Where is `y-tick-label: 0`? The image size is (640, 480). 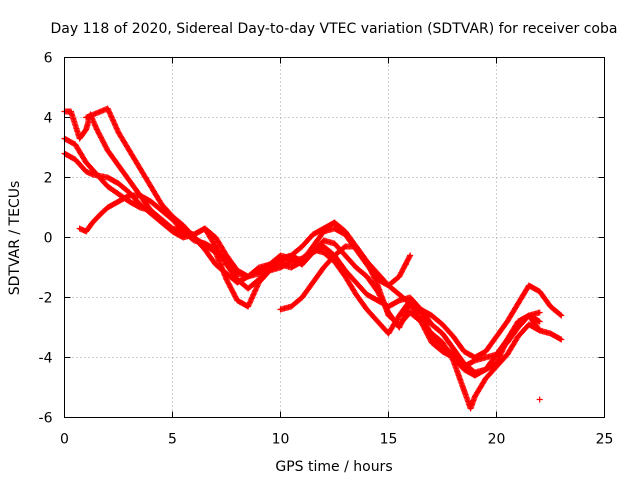 y-tick-label: 0 is located at coordinates (48, 239).